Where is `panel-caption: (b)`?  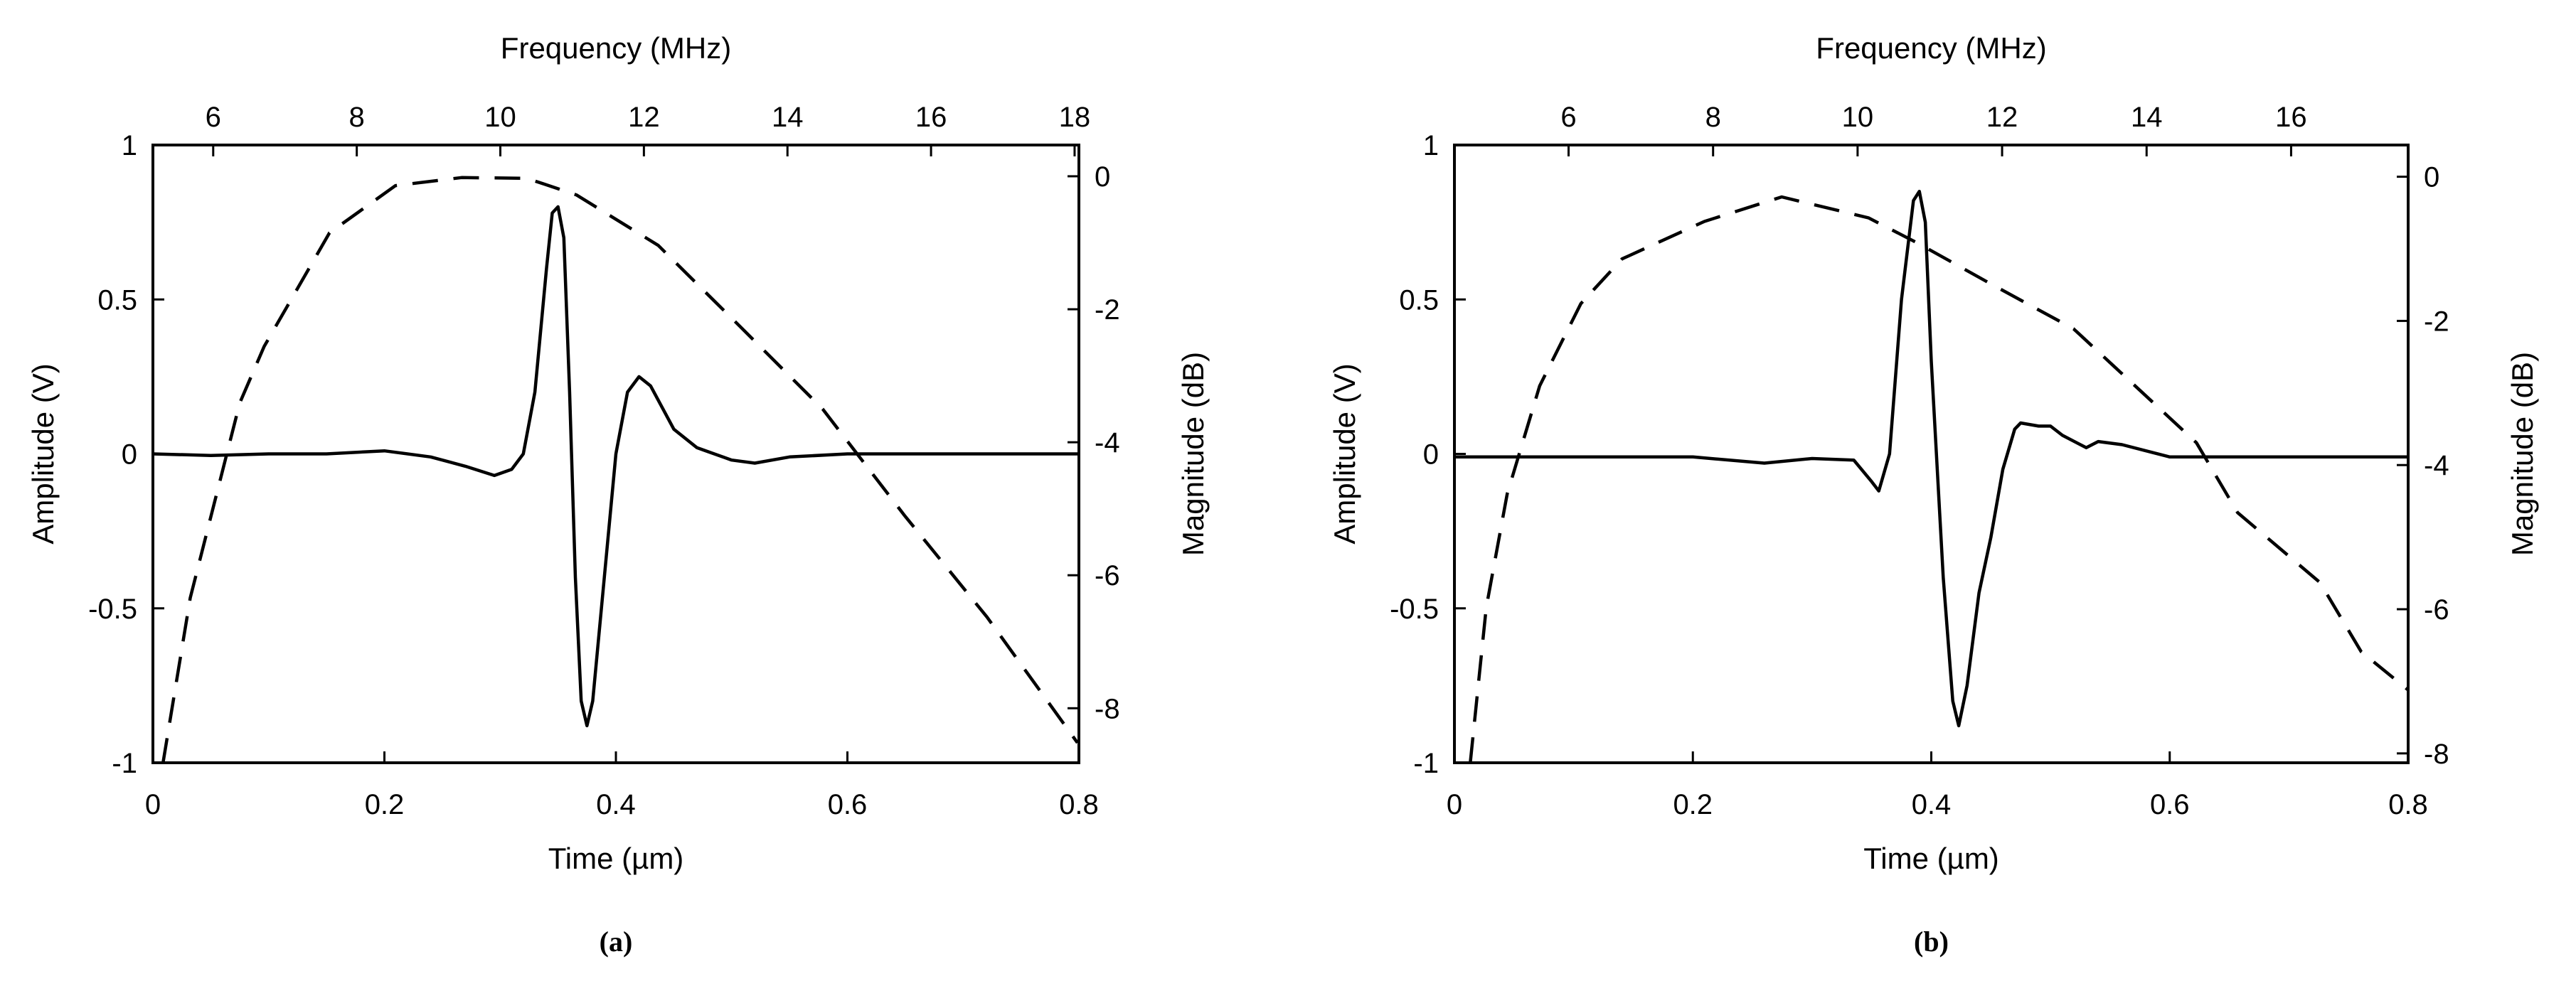 panel-caption: (b) is located at coordinates (1931, 942).